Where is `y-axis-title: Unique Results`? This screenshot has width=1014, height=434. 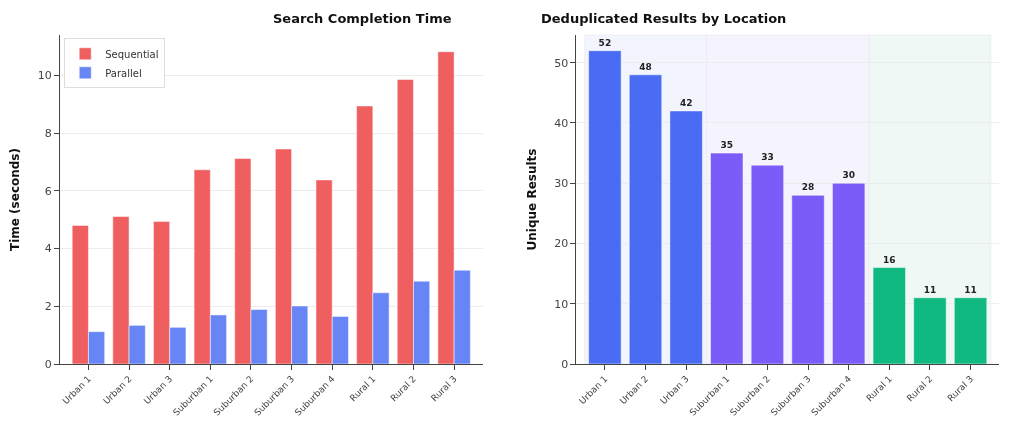 y-axis-title: Unique Results is located at coordinates (531, 199).